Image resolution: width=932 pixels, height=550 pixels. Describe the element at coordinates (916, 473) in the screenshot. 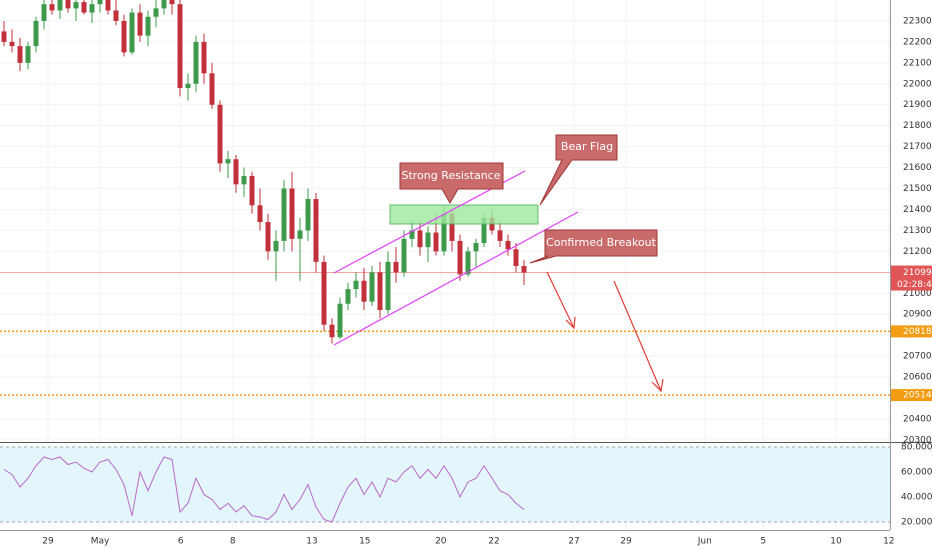

I see `rsi-tick-label: 60.0000` at that location.